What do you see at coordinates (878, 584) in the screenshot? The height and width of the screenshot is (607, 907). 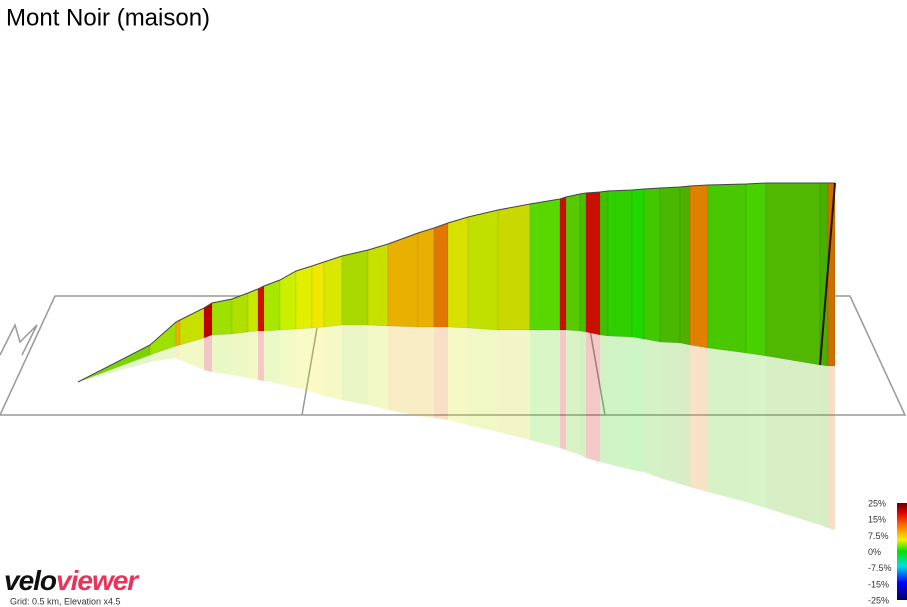 I see `legend-label: -15%` at bounding box center [878, 584].